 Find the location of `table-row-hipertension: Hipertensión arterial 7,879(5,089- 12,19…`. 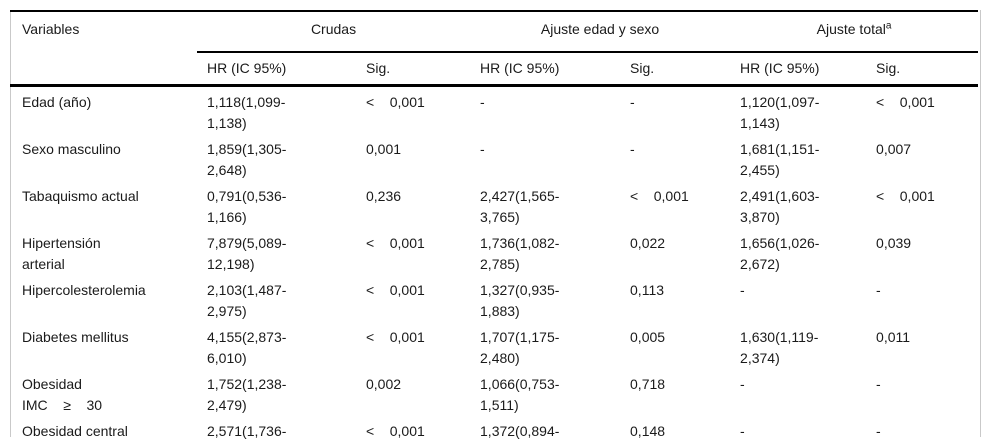

table-row-hipertension: Hipertensión arterial 7,879(5,089- 12,19… is located at coordinates (494, 251).